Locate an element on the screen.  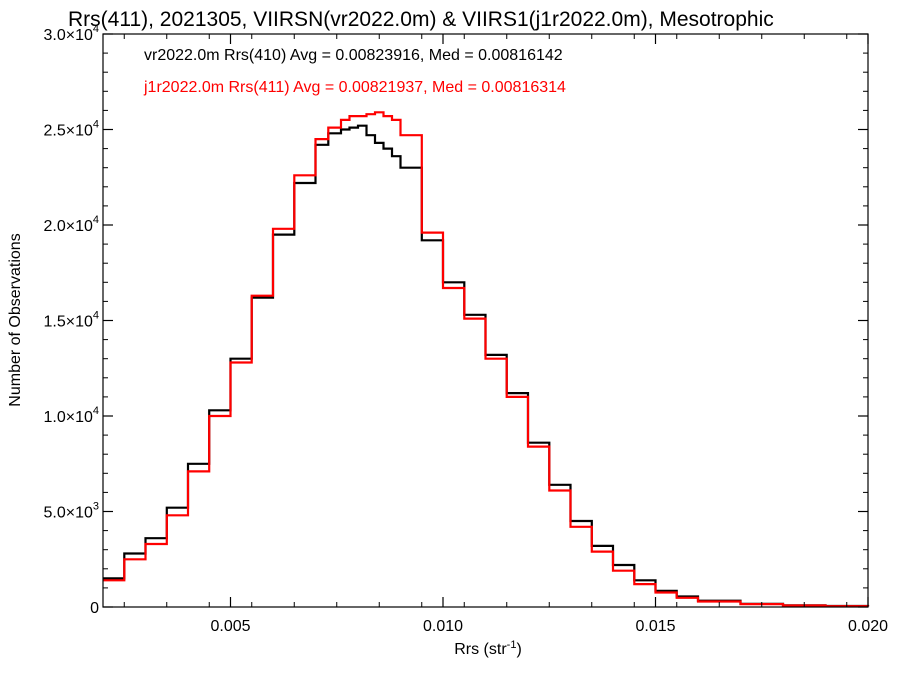
y-tick-label: 1.0×10⁴ is located at coordinates (71, 415).